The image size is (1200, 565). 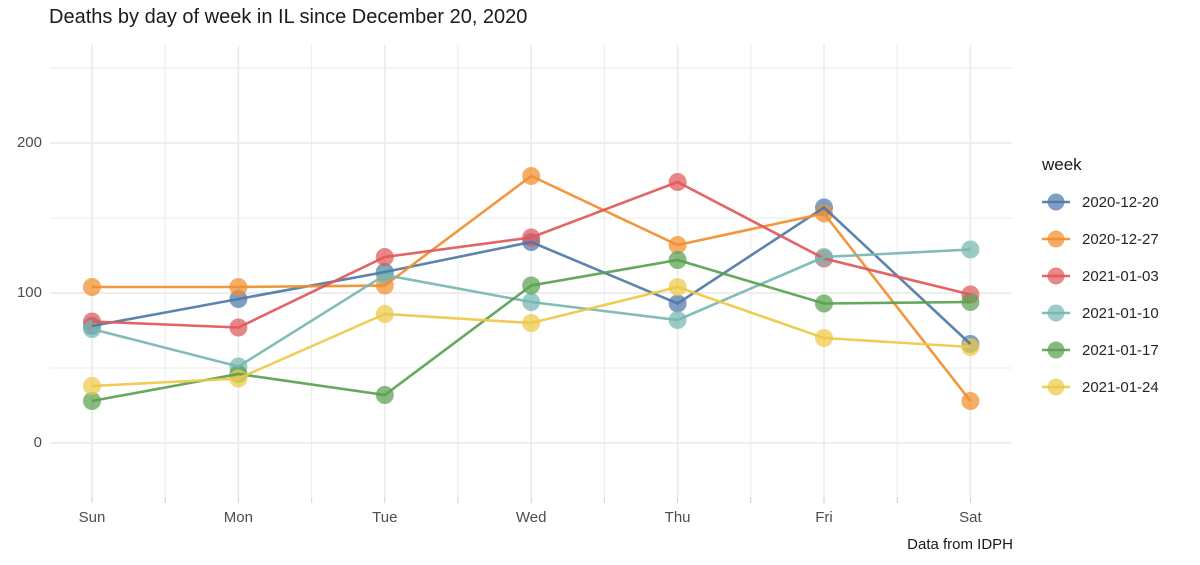 I want to click on legend-item-label: 2021-01-10, so click(x=1120, y=313).